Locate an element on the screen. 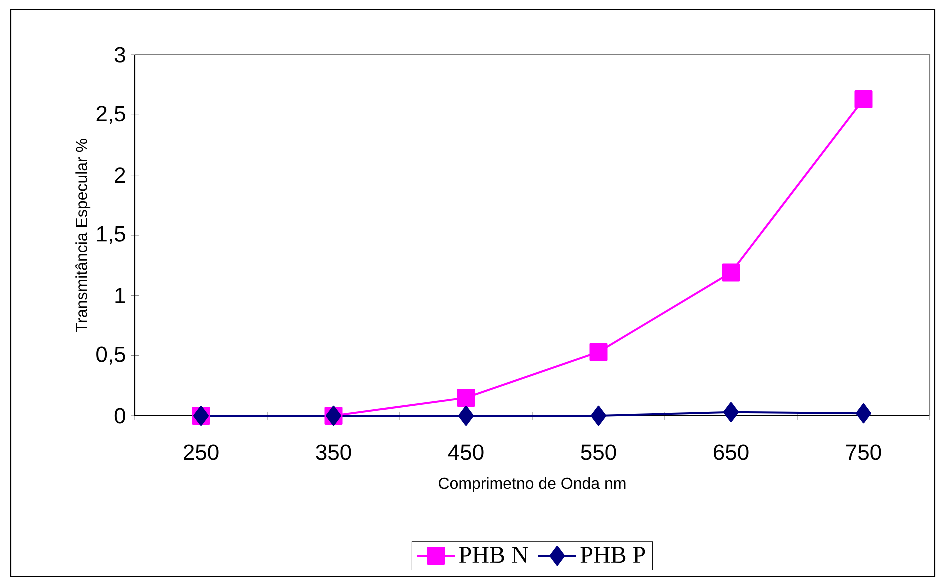 The image size is (936, 578). legend-label: PHB P is located at coordinates (613, 555).